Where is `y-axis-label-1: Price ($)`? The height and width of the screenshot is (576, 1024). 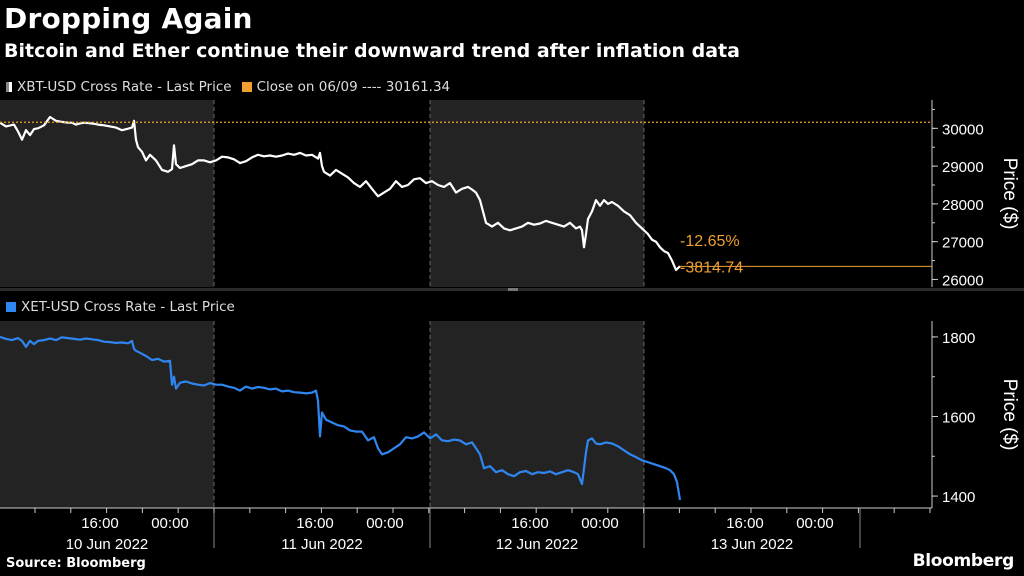
y-axis-label-1: Price ($) is located at coordinates (1009, 415).